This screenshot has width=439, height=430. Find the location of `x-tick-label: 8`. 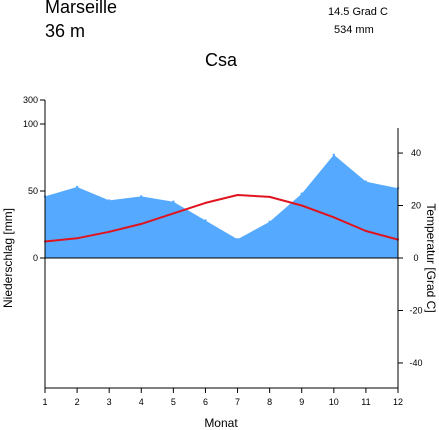

x-tick-label: 8 is located at coordinates (269, 402).